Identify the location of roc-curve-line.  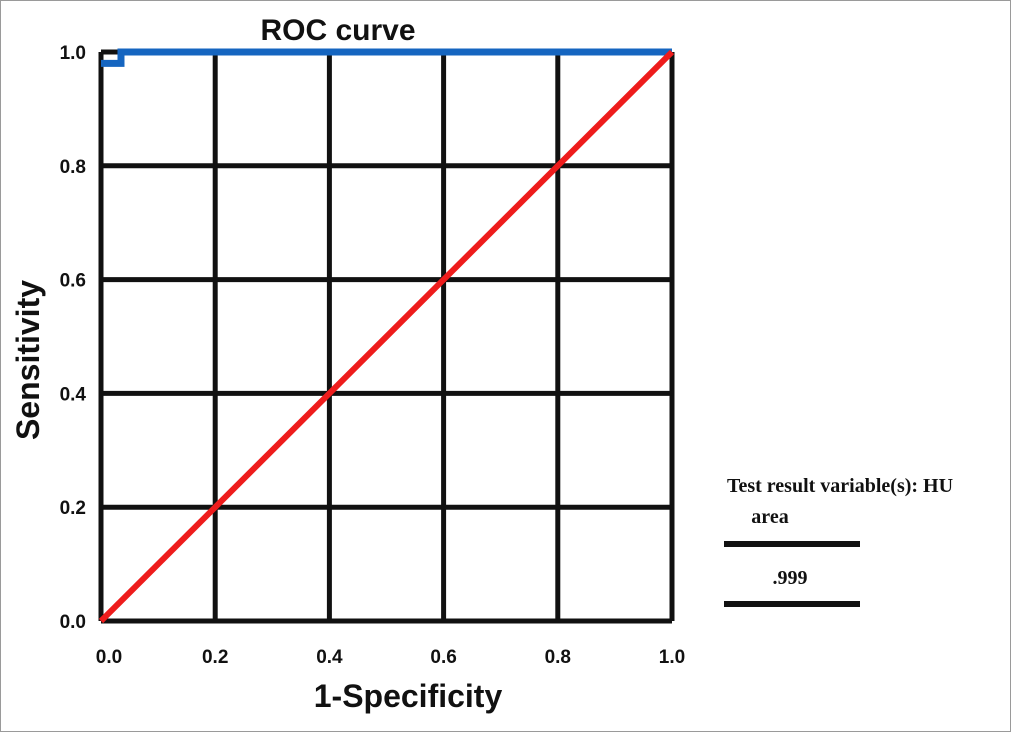
(386, 57).